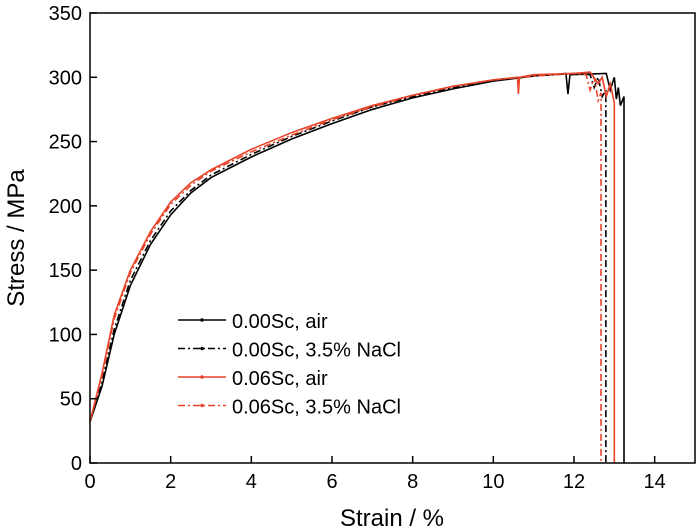 The height and width of the screenshot is (532, 700). Describe the element at coordinates (493, 482) in the screenshot. I see `x-tick-label: 10` at that location.